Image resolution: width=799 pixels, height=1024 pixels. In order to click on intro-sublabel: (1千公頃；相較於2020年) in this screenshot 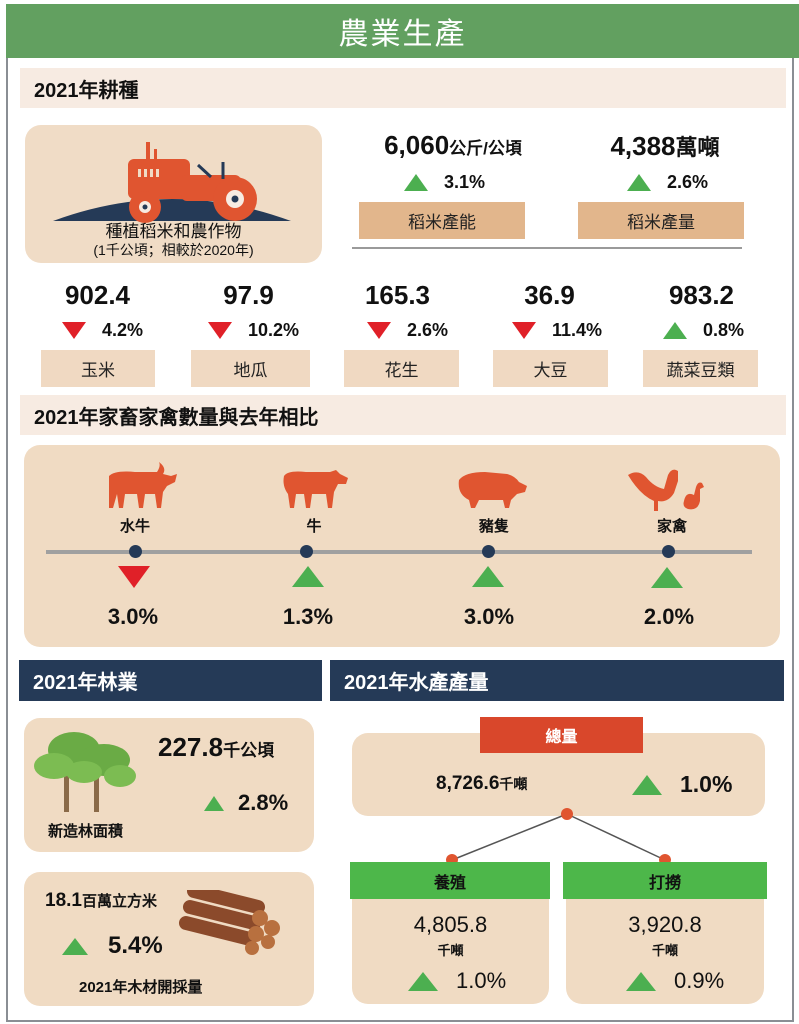, I will do `click(173, 250)`.